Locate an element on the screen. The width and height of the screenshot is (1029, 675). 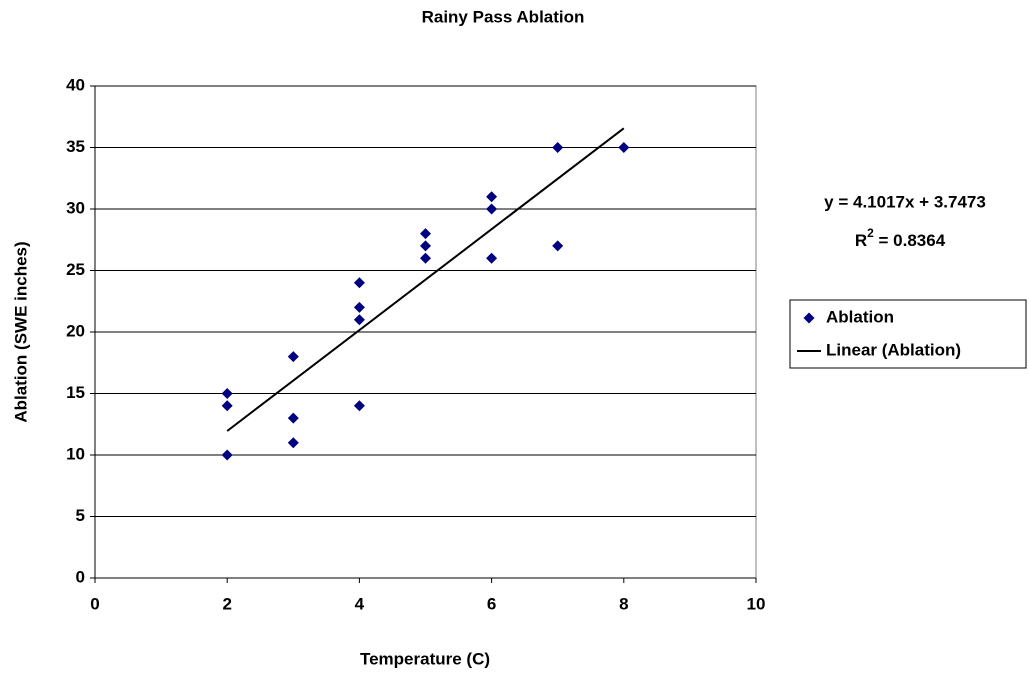
x-tick-label: 8 is located at coordinates (623, 603).